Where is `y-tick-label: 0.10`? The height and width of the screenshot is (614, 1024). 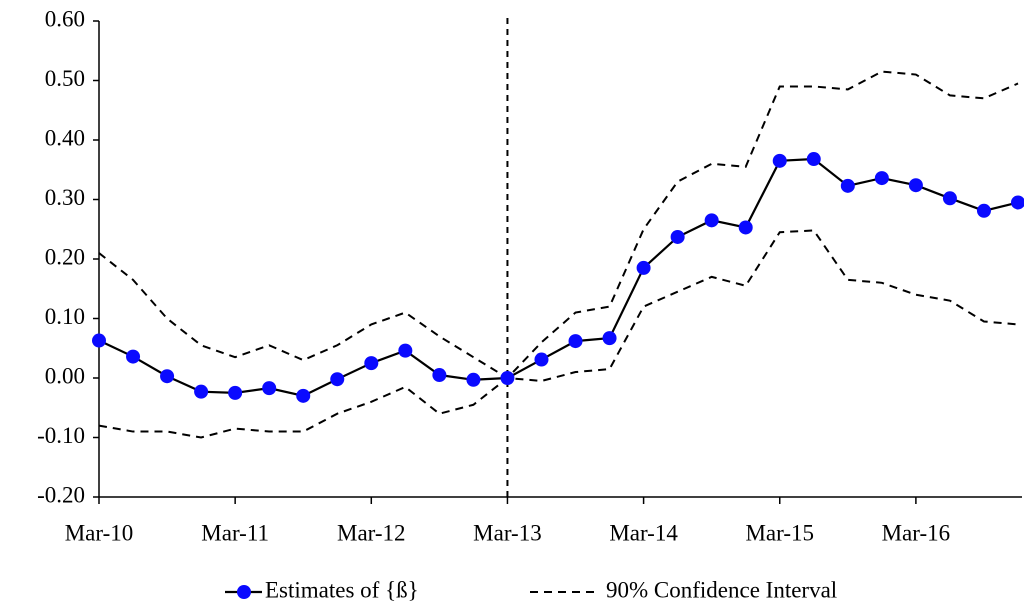 y-tick-label: 0.10 is located at coordinates (65, 316).